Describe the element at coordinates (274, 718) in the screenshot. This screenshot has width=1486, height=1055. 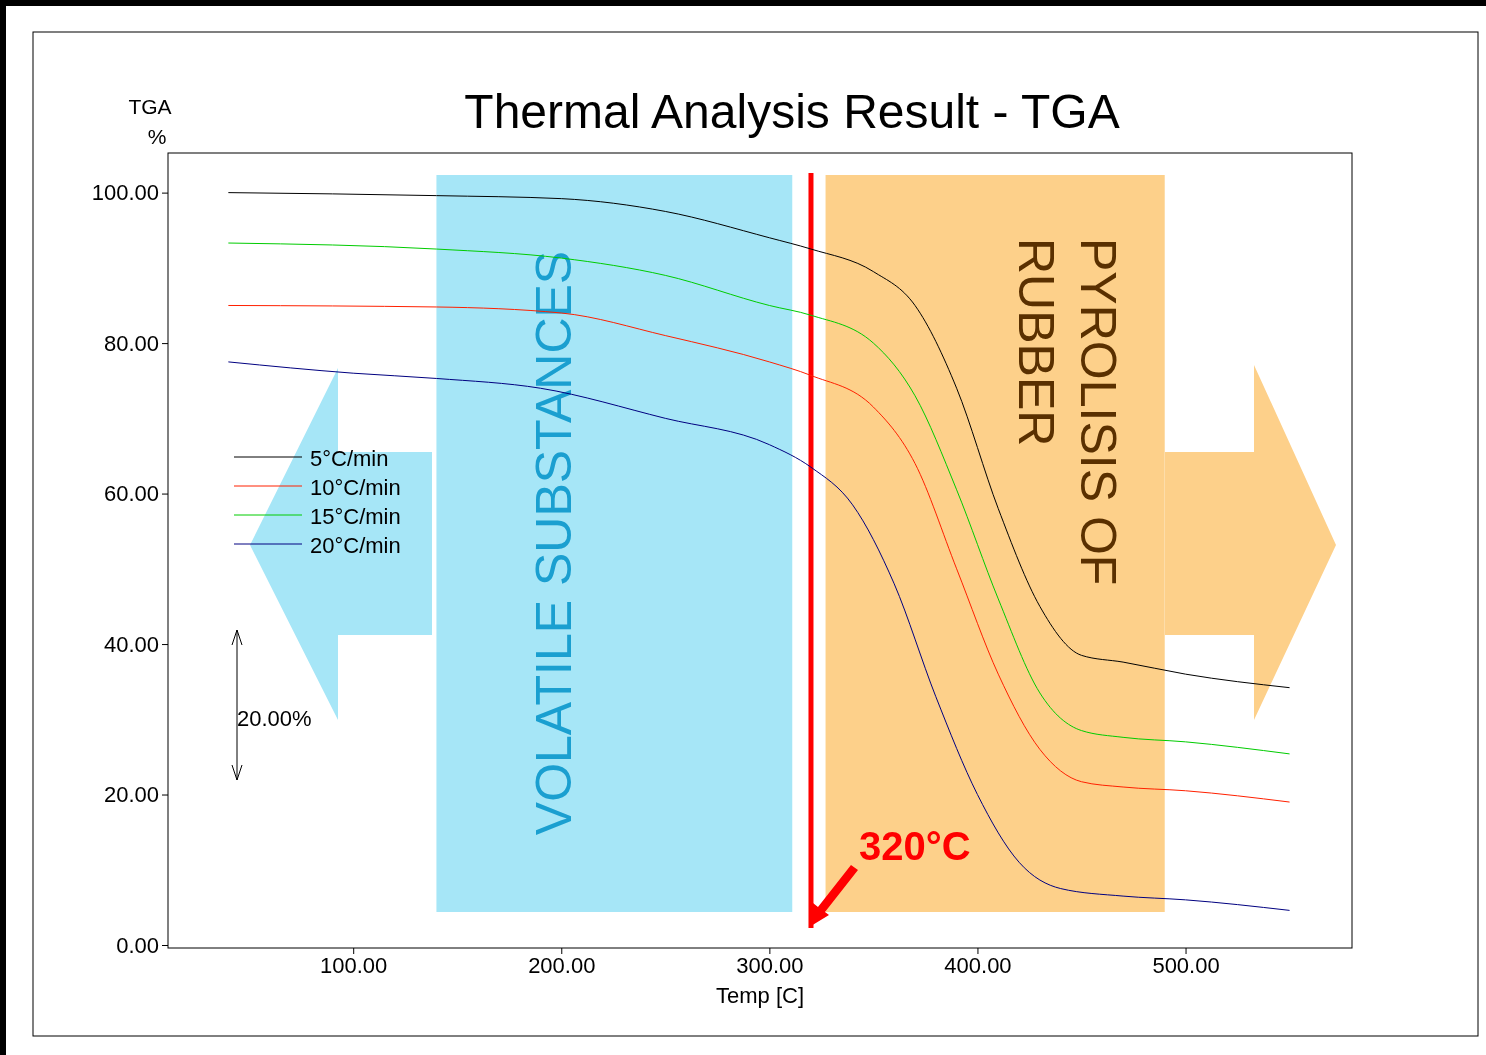
I see `annotation: 20.00%` at that location.